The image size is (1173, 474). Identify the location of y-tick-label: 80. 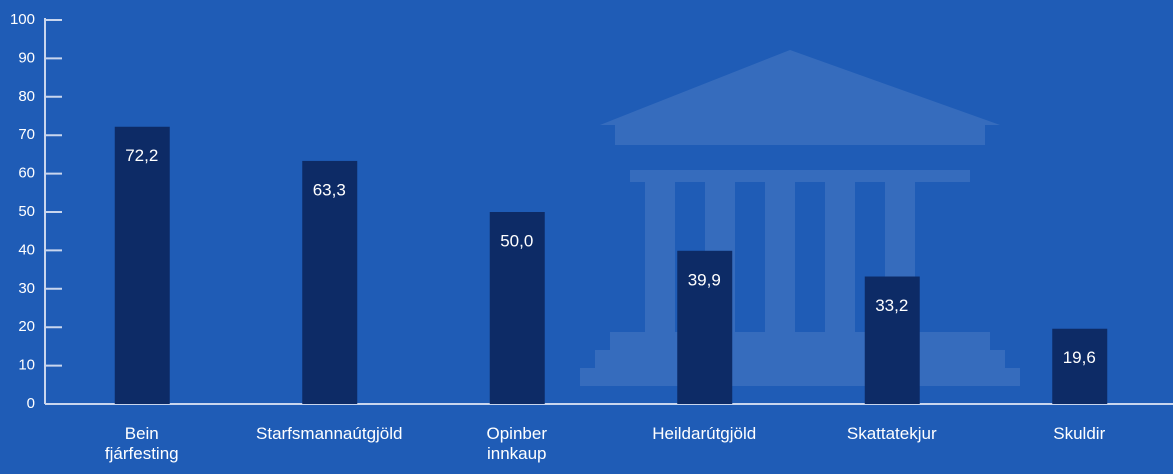
(26, 96).